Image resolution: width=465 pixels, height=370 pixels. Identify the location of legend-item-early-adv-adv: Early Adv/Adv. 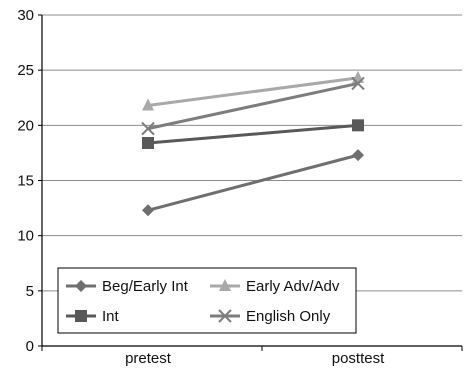
(275, 286).